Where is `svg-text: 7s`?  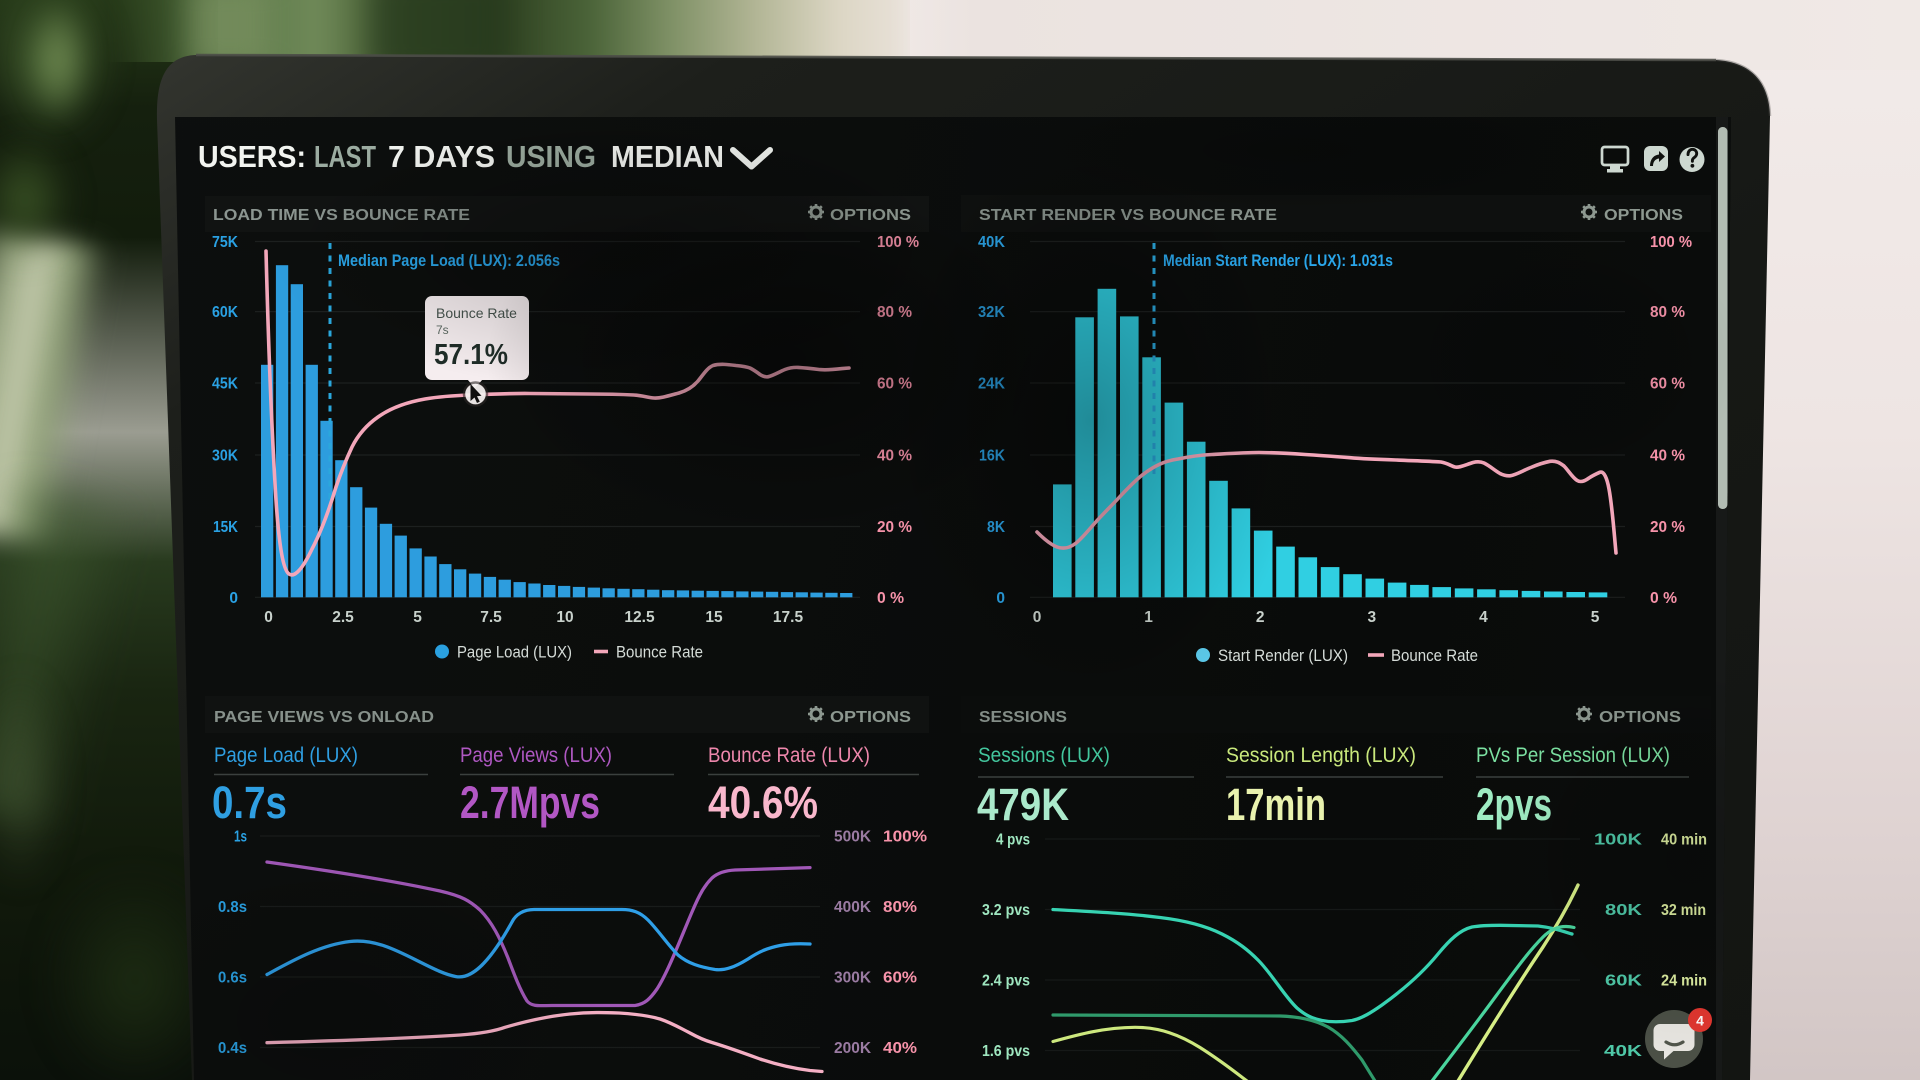 svg-text: 7s is located at coordinates (442, 330).